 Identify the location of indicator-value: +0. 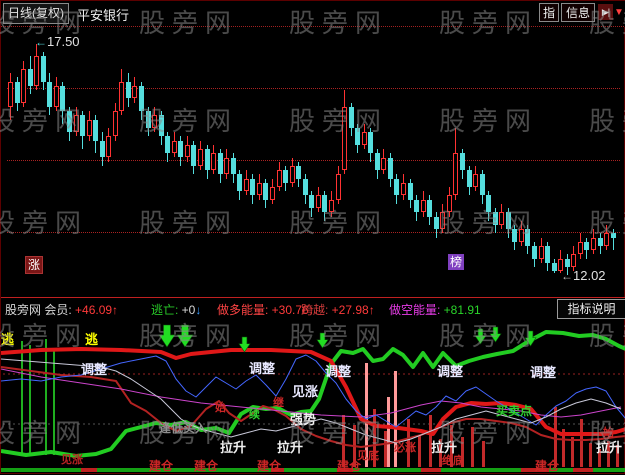
(187, 310).